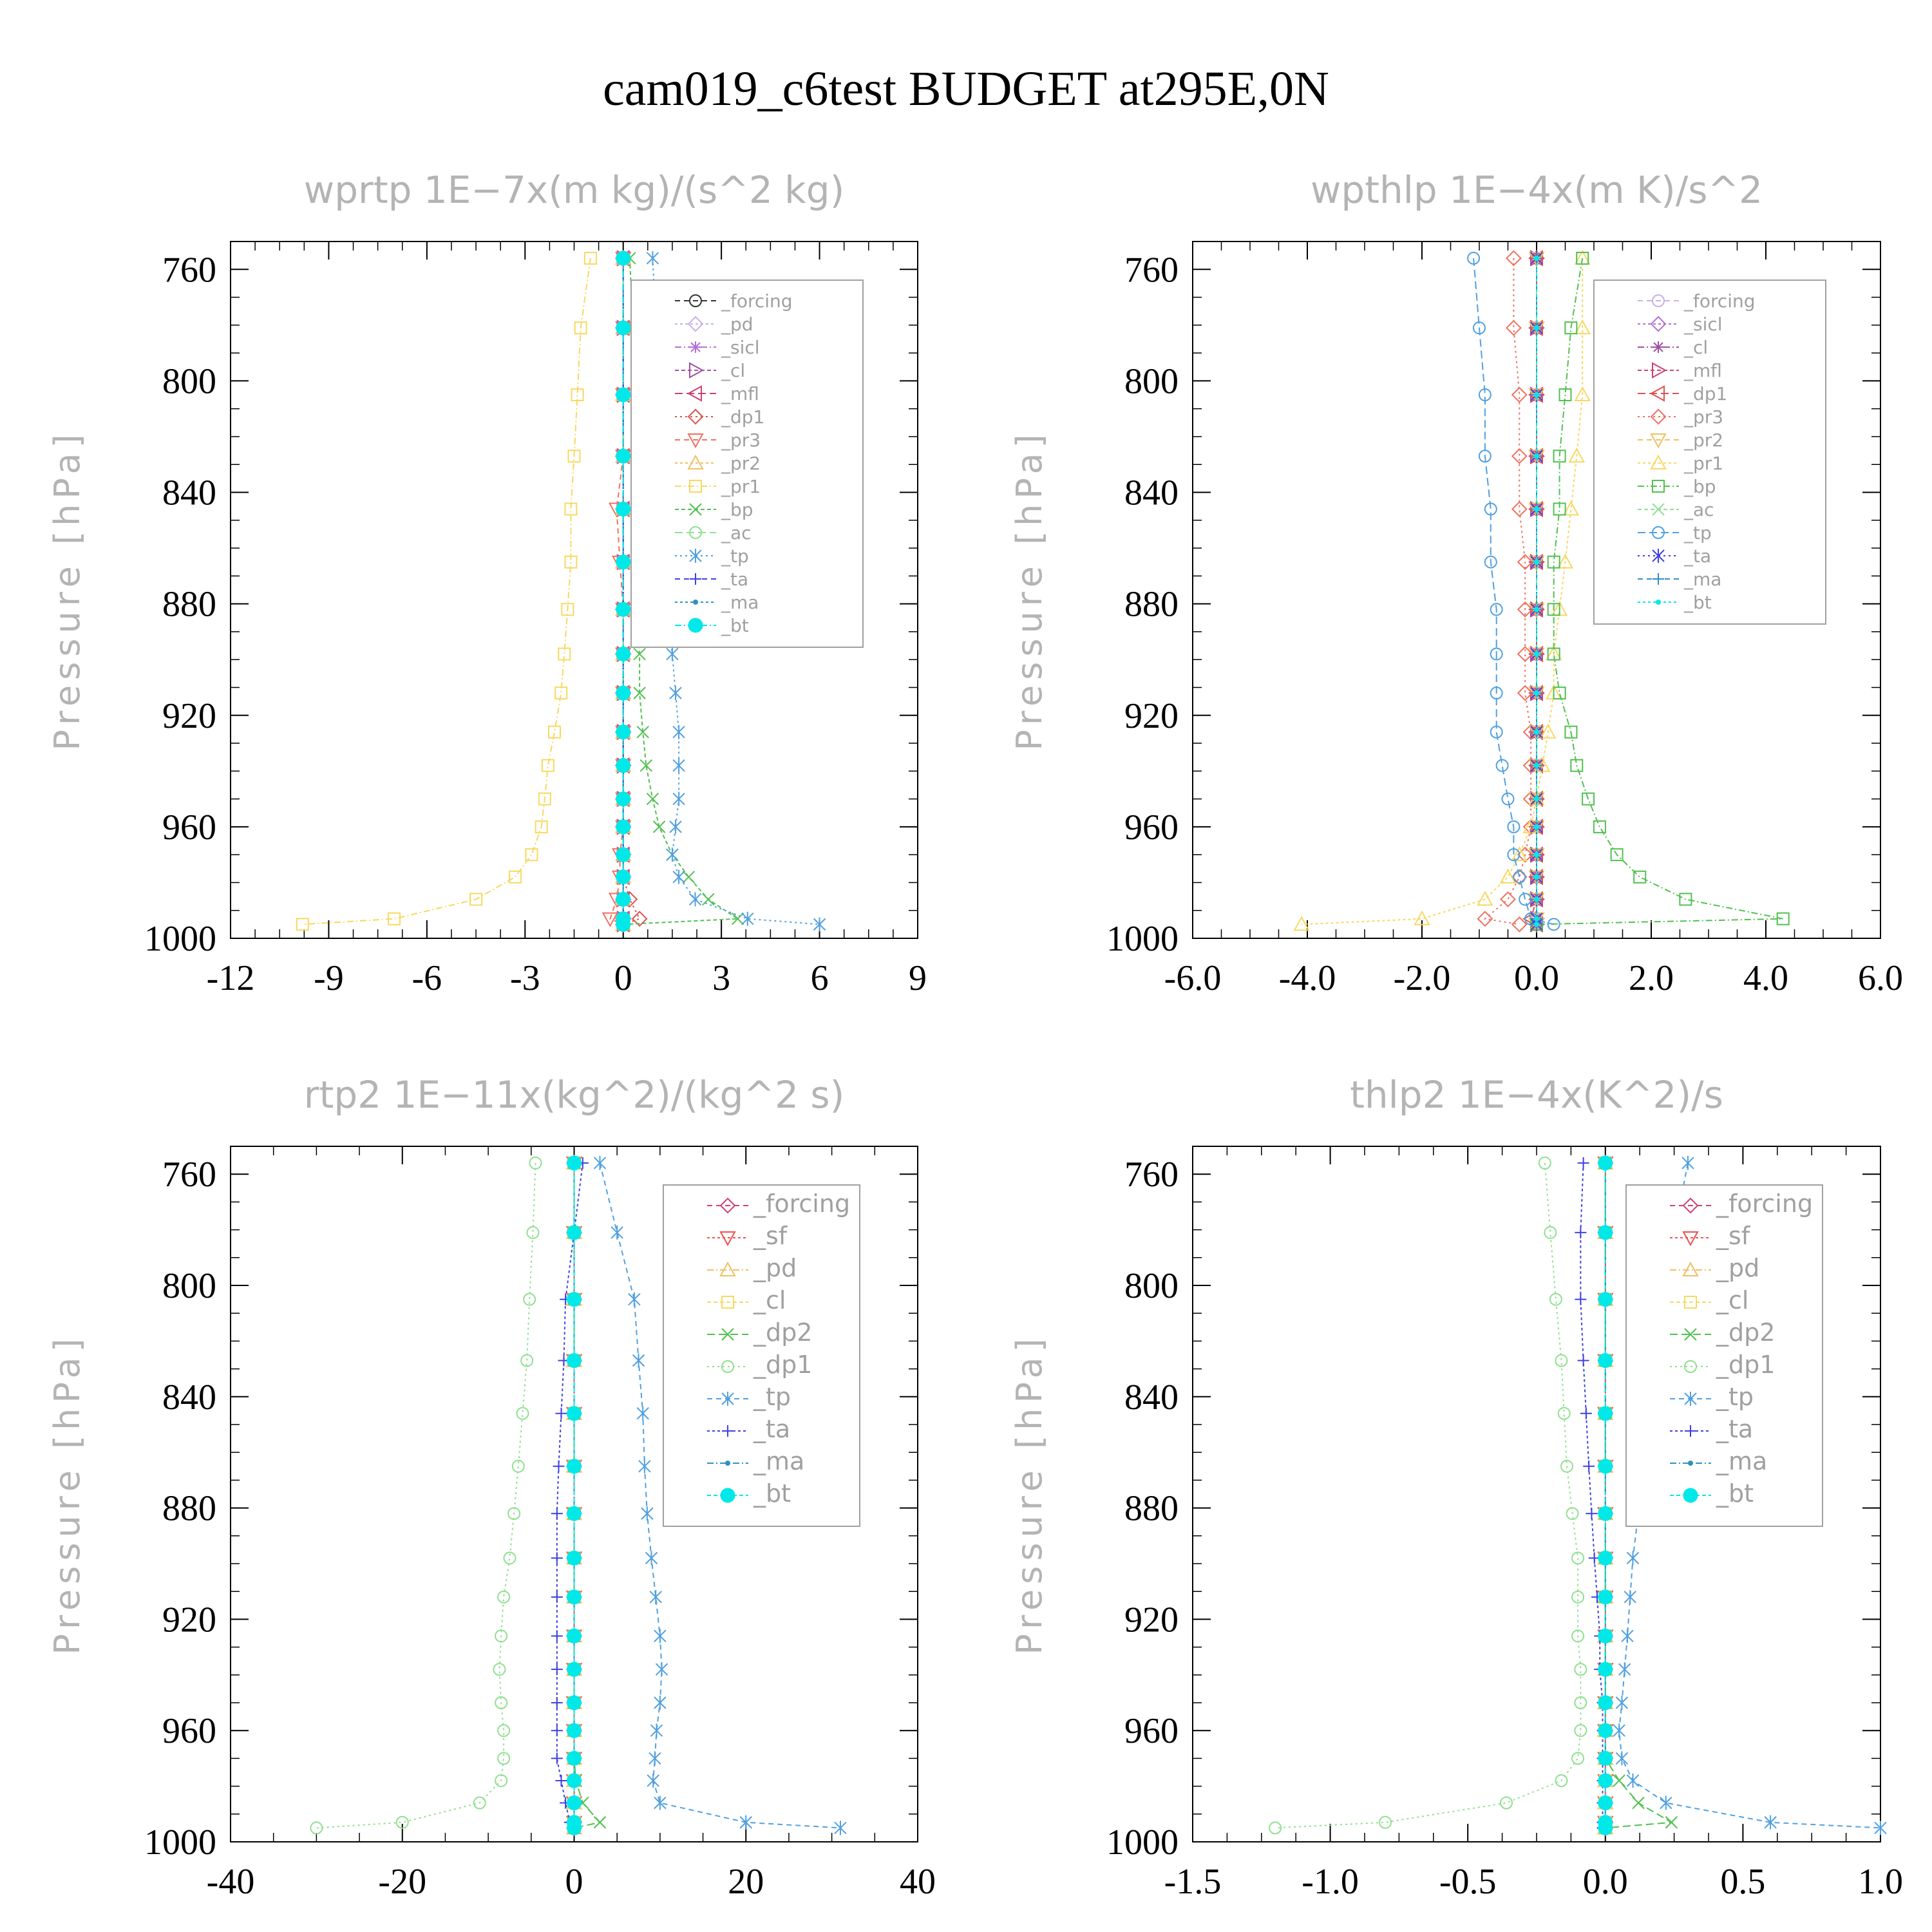  What do you see at coordinates (748, 1236) in the screenshot?
I see `legend-entry: _sf` at bounding box center [748, 1236].